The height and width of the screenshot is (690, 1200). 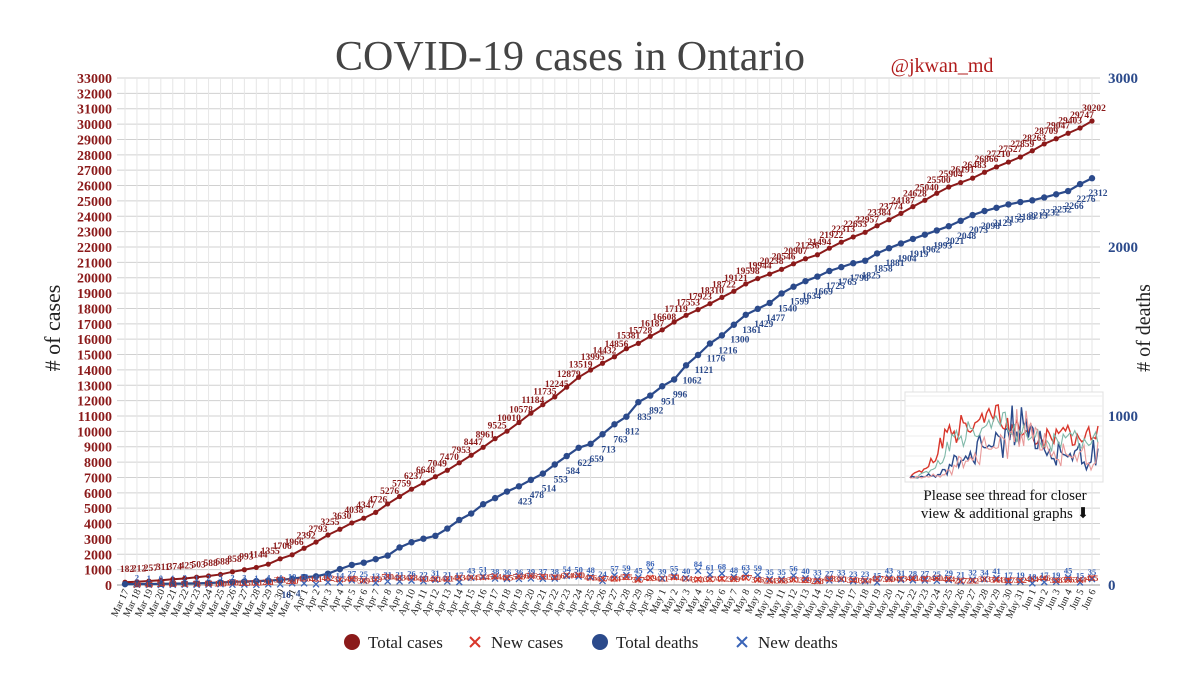 What do you see at coordinates (775, 319) in the screenshot?
I see `total-deaths-data-label: 1477` at bounding box center [775, 319].